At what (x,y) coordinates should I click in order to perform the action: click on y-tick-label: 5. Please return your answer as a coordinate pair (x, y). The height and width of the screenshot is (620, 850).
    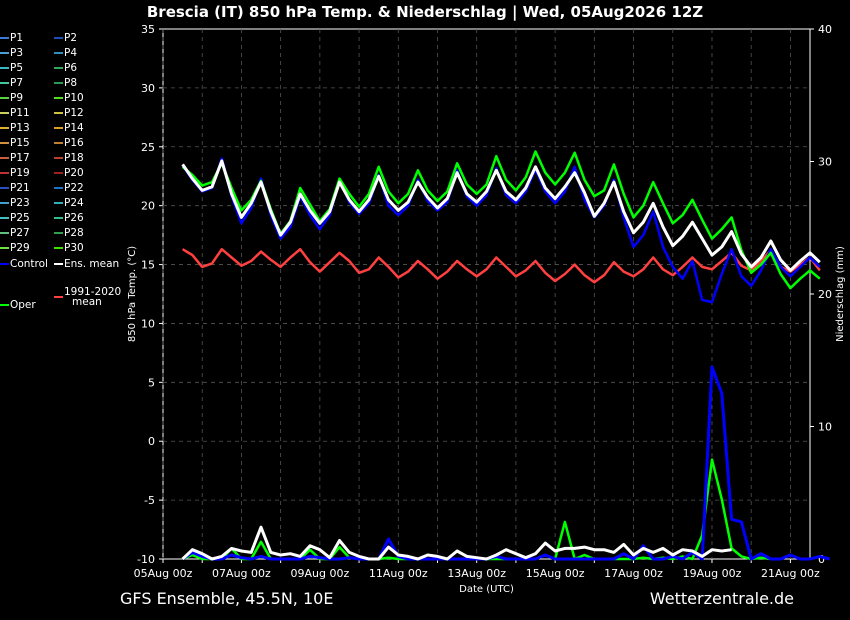
    Looking at the image, I should click on (151, 382).